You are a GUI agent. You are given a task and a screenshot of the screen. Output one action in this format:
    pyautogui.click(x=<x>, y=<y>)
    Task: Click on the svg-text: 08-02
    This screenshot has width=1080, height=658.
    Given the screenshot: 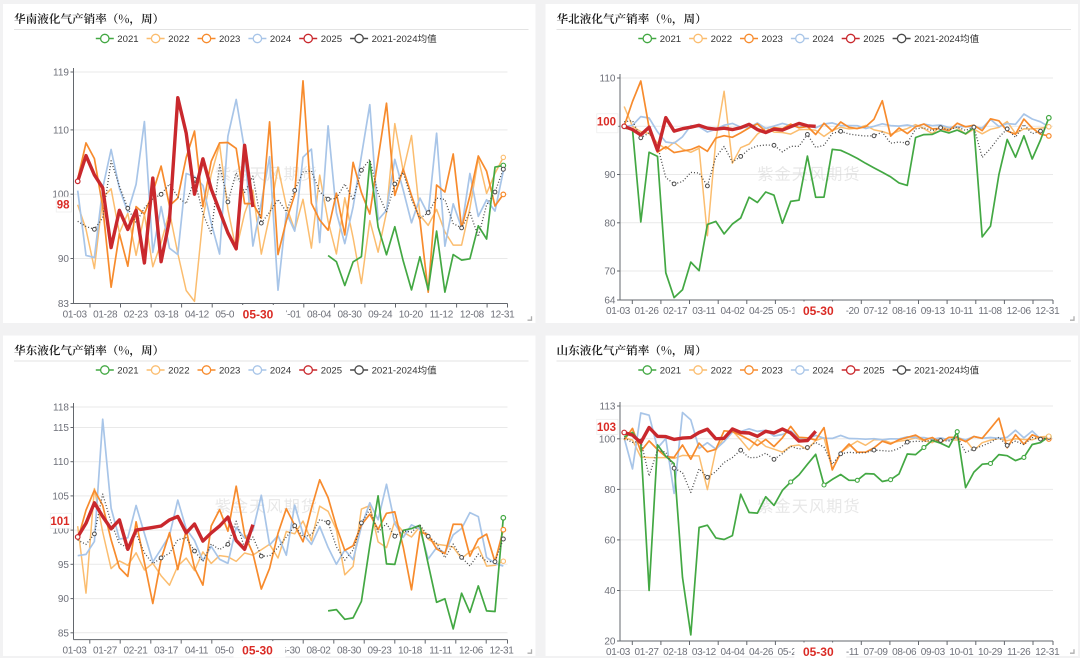 What is the action you would take?
    pyautogui.click(x=318, y=651)
    